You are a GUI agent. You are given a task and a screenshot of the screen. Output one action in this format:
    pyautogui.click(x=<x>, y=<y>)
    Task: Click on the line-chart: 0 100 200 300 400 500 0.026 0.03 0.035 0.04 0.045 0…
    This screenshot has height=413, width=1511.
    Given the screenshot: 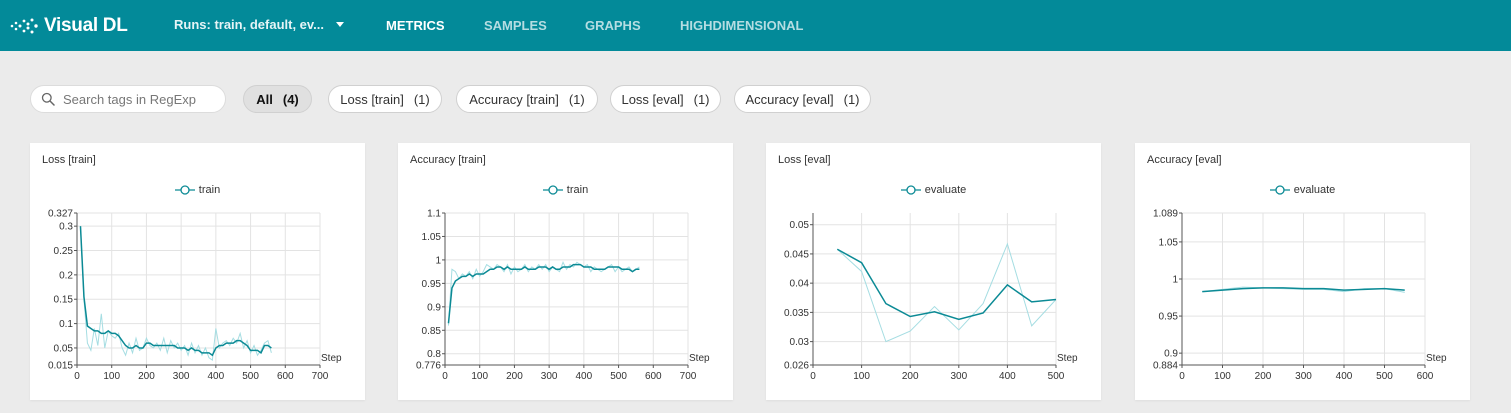 What is the action you would take?
    pyautogui.click(x=933, y=298)
    